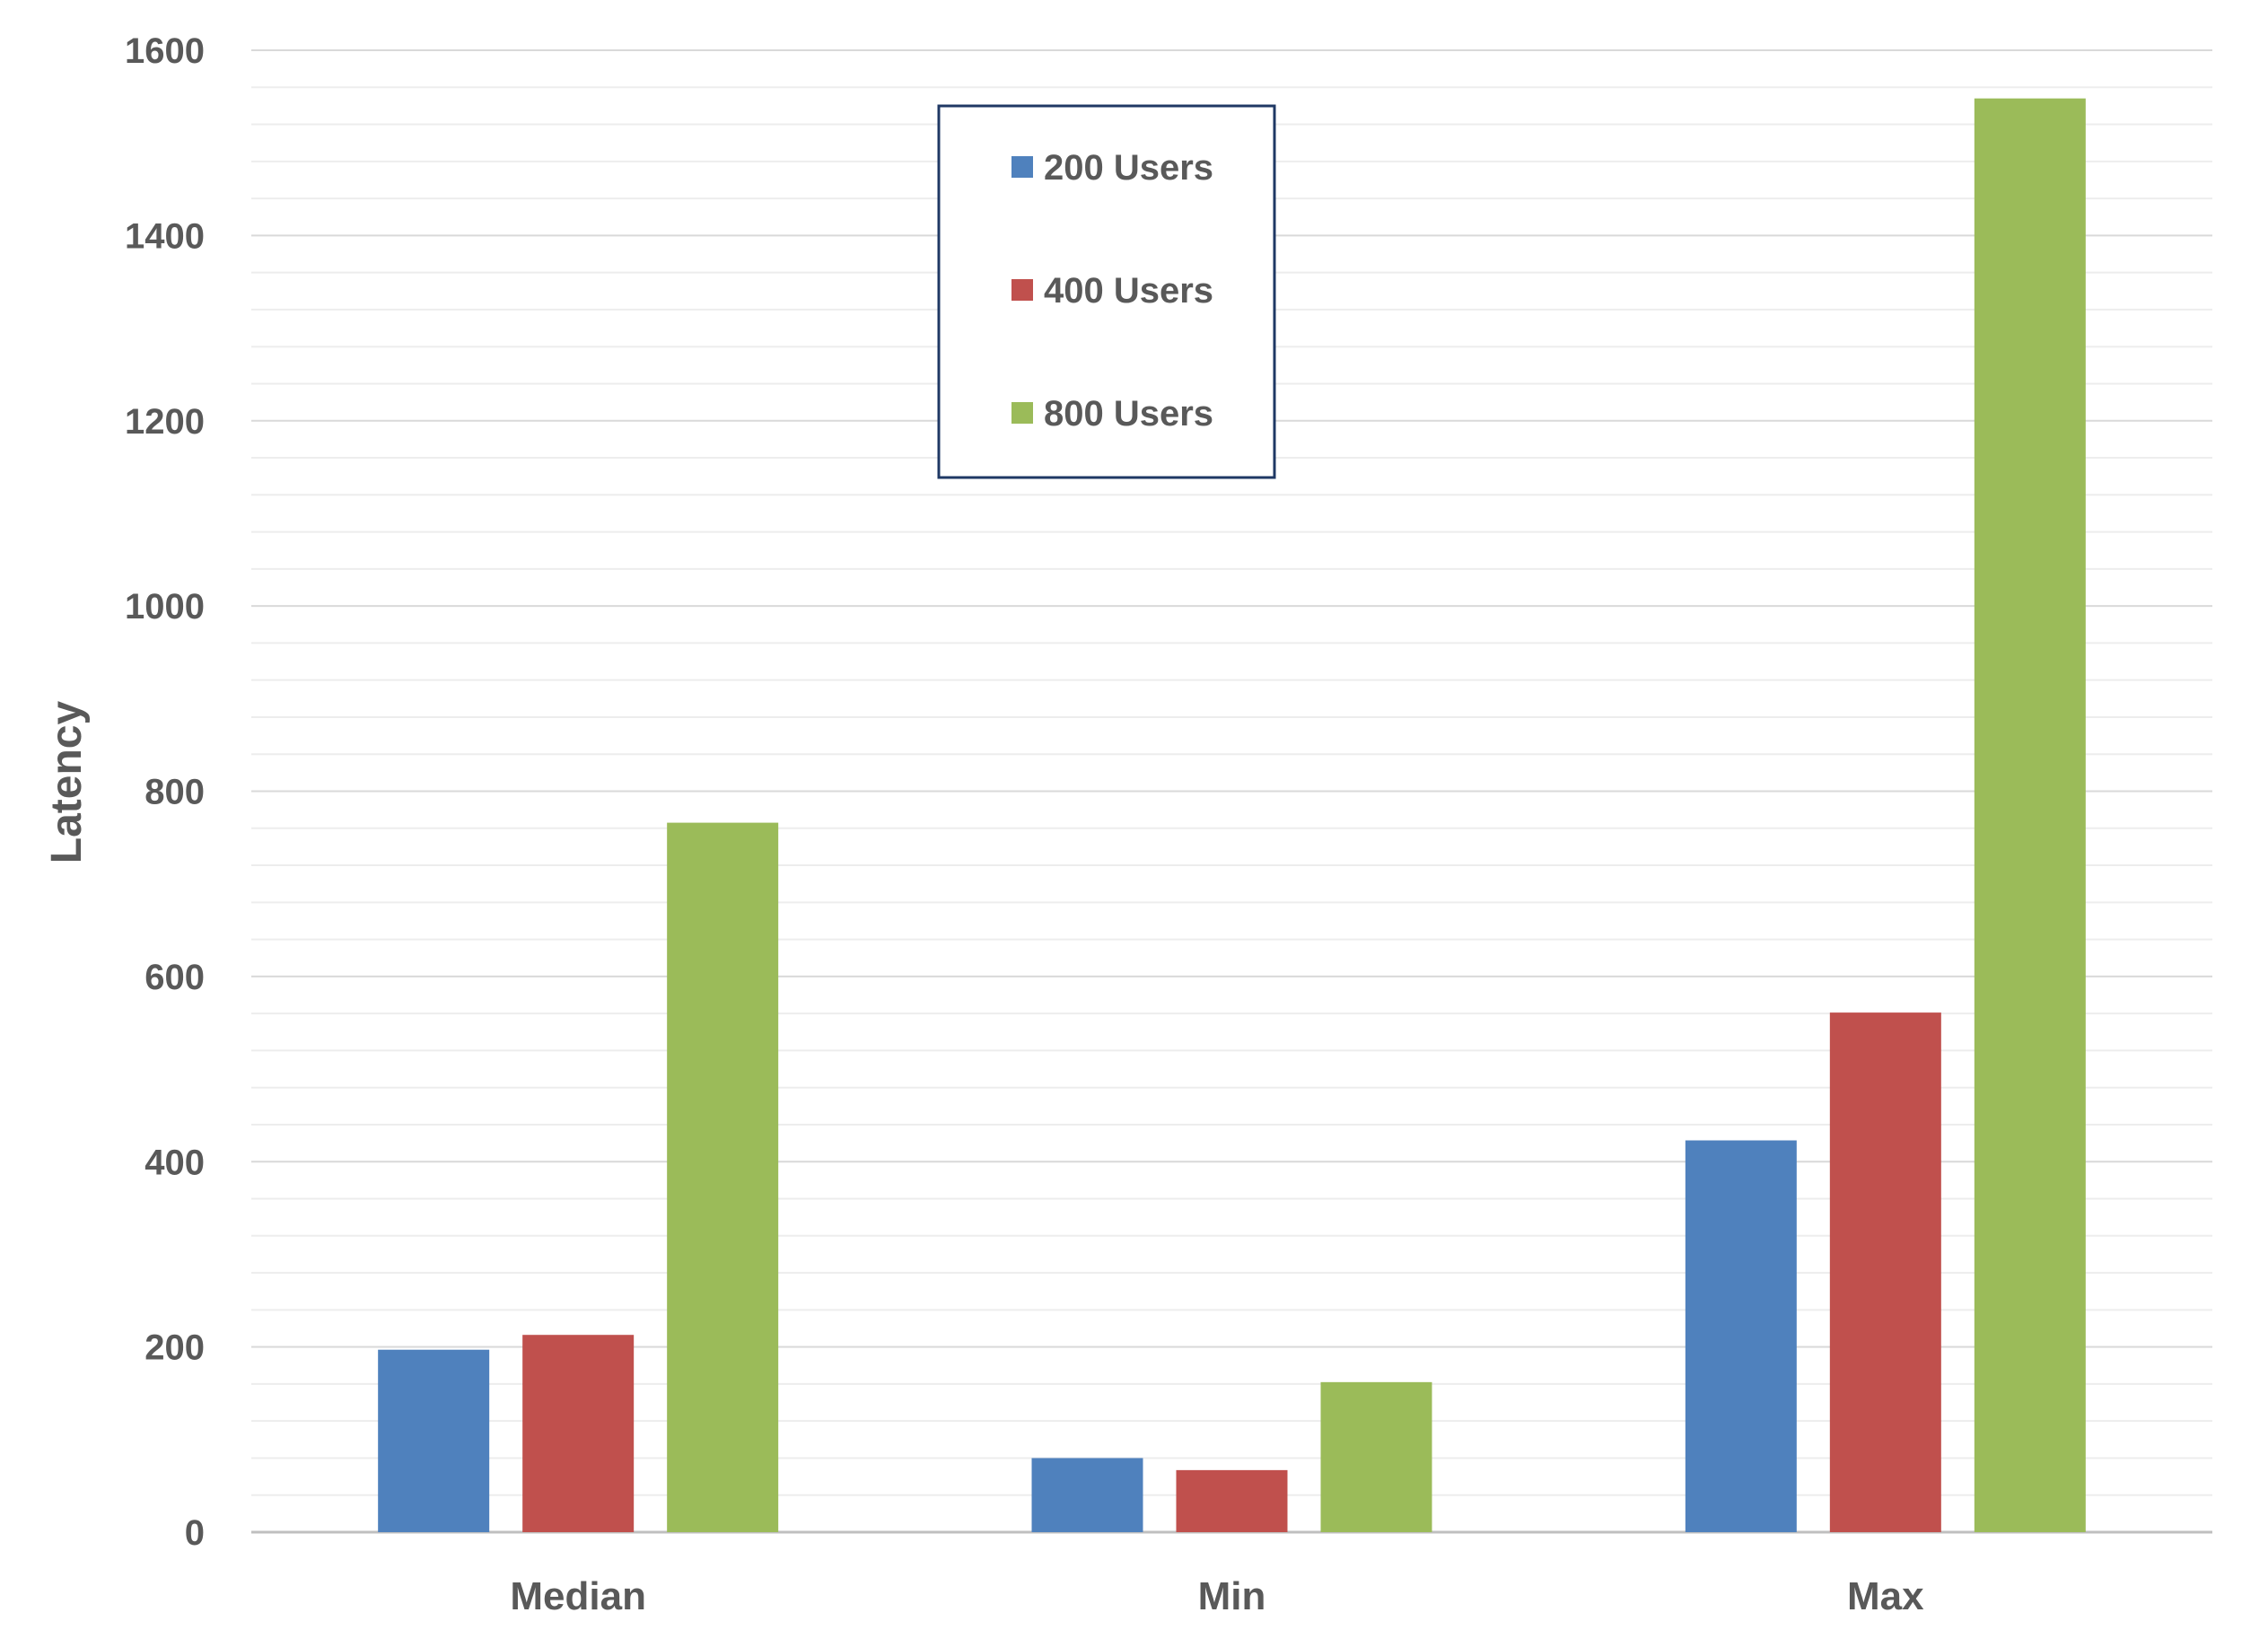 The width and height of the screenshot is (2268, 1630). I want to click on bar-400-users-min, so click(1232, 1500).